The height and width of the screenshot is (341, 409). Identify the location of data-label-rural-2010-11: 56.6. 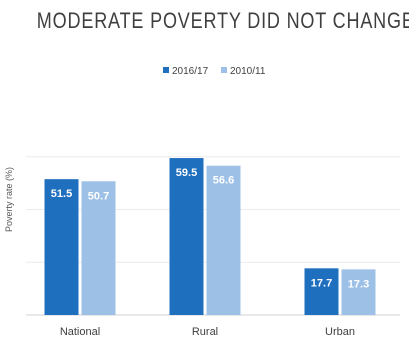
(223, 181).